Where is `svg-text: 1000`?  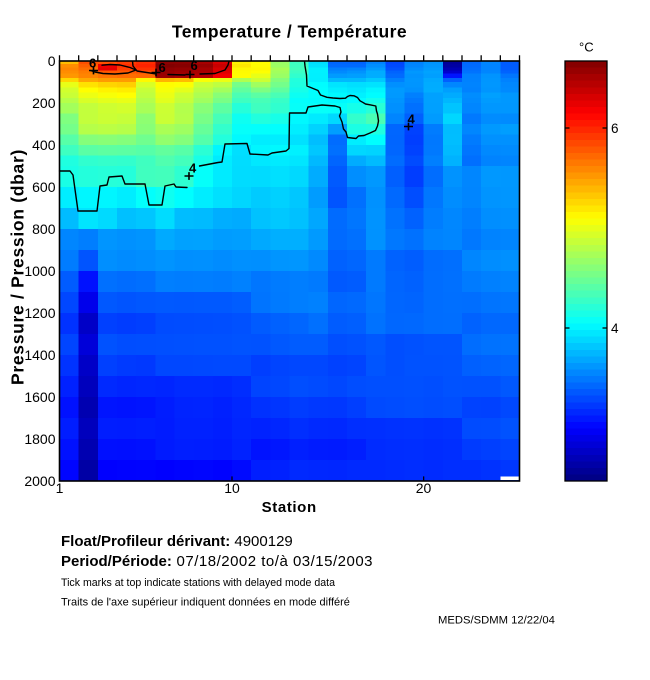
svg-text: 1000 is located at coordinates (39, 271).